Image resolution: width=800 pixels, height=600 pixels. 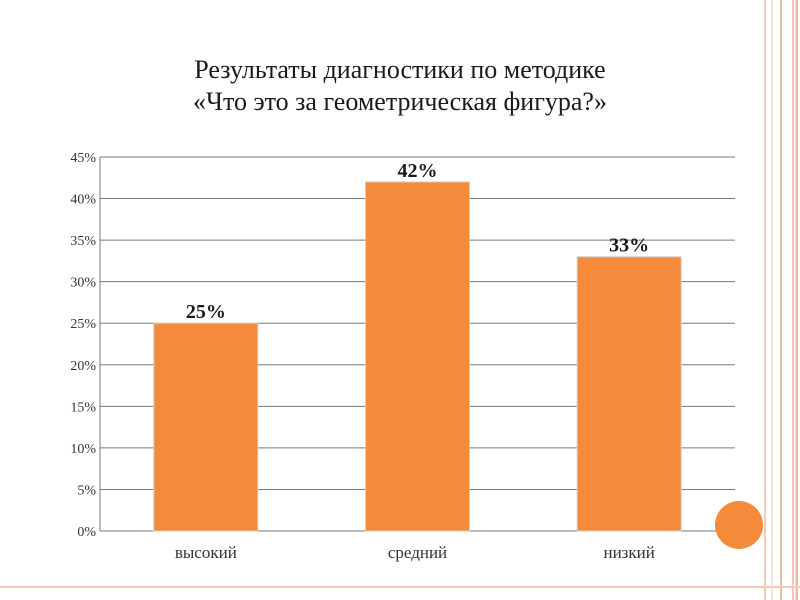 I want to click on x-category-label: высокий, so click(x=206, y=552).